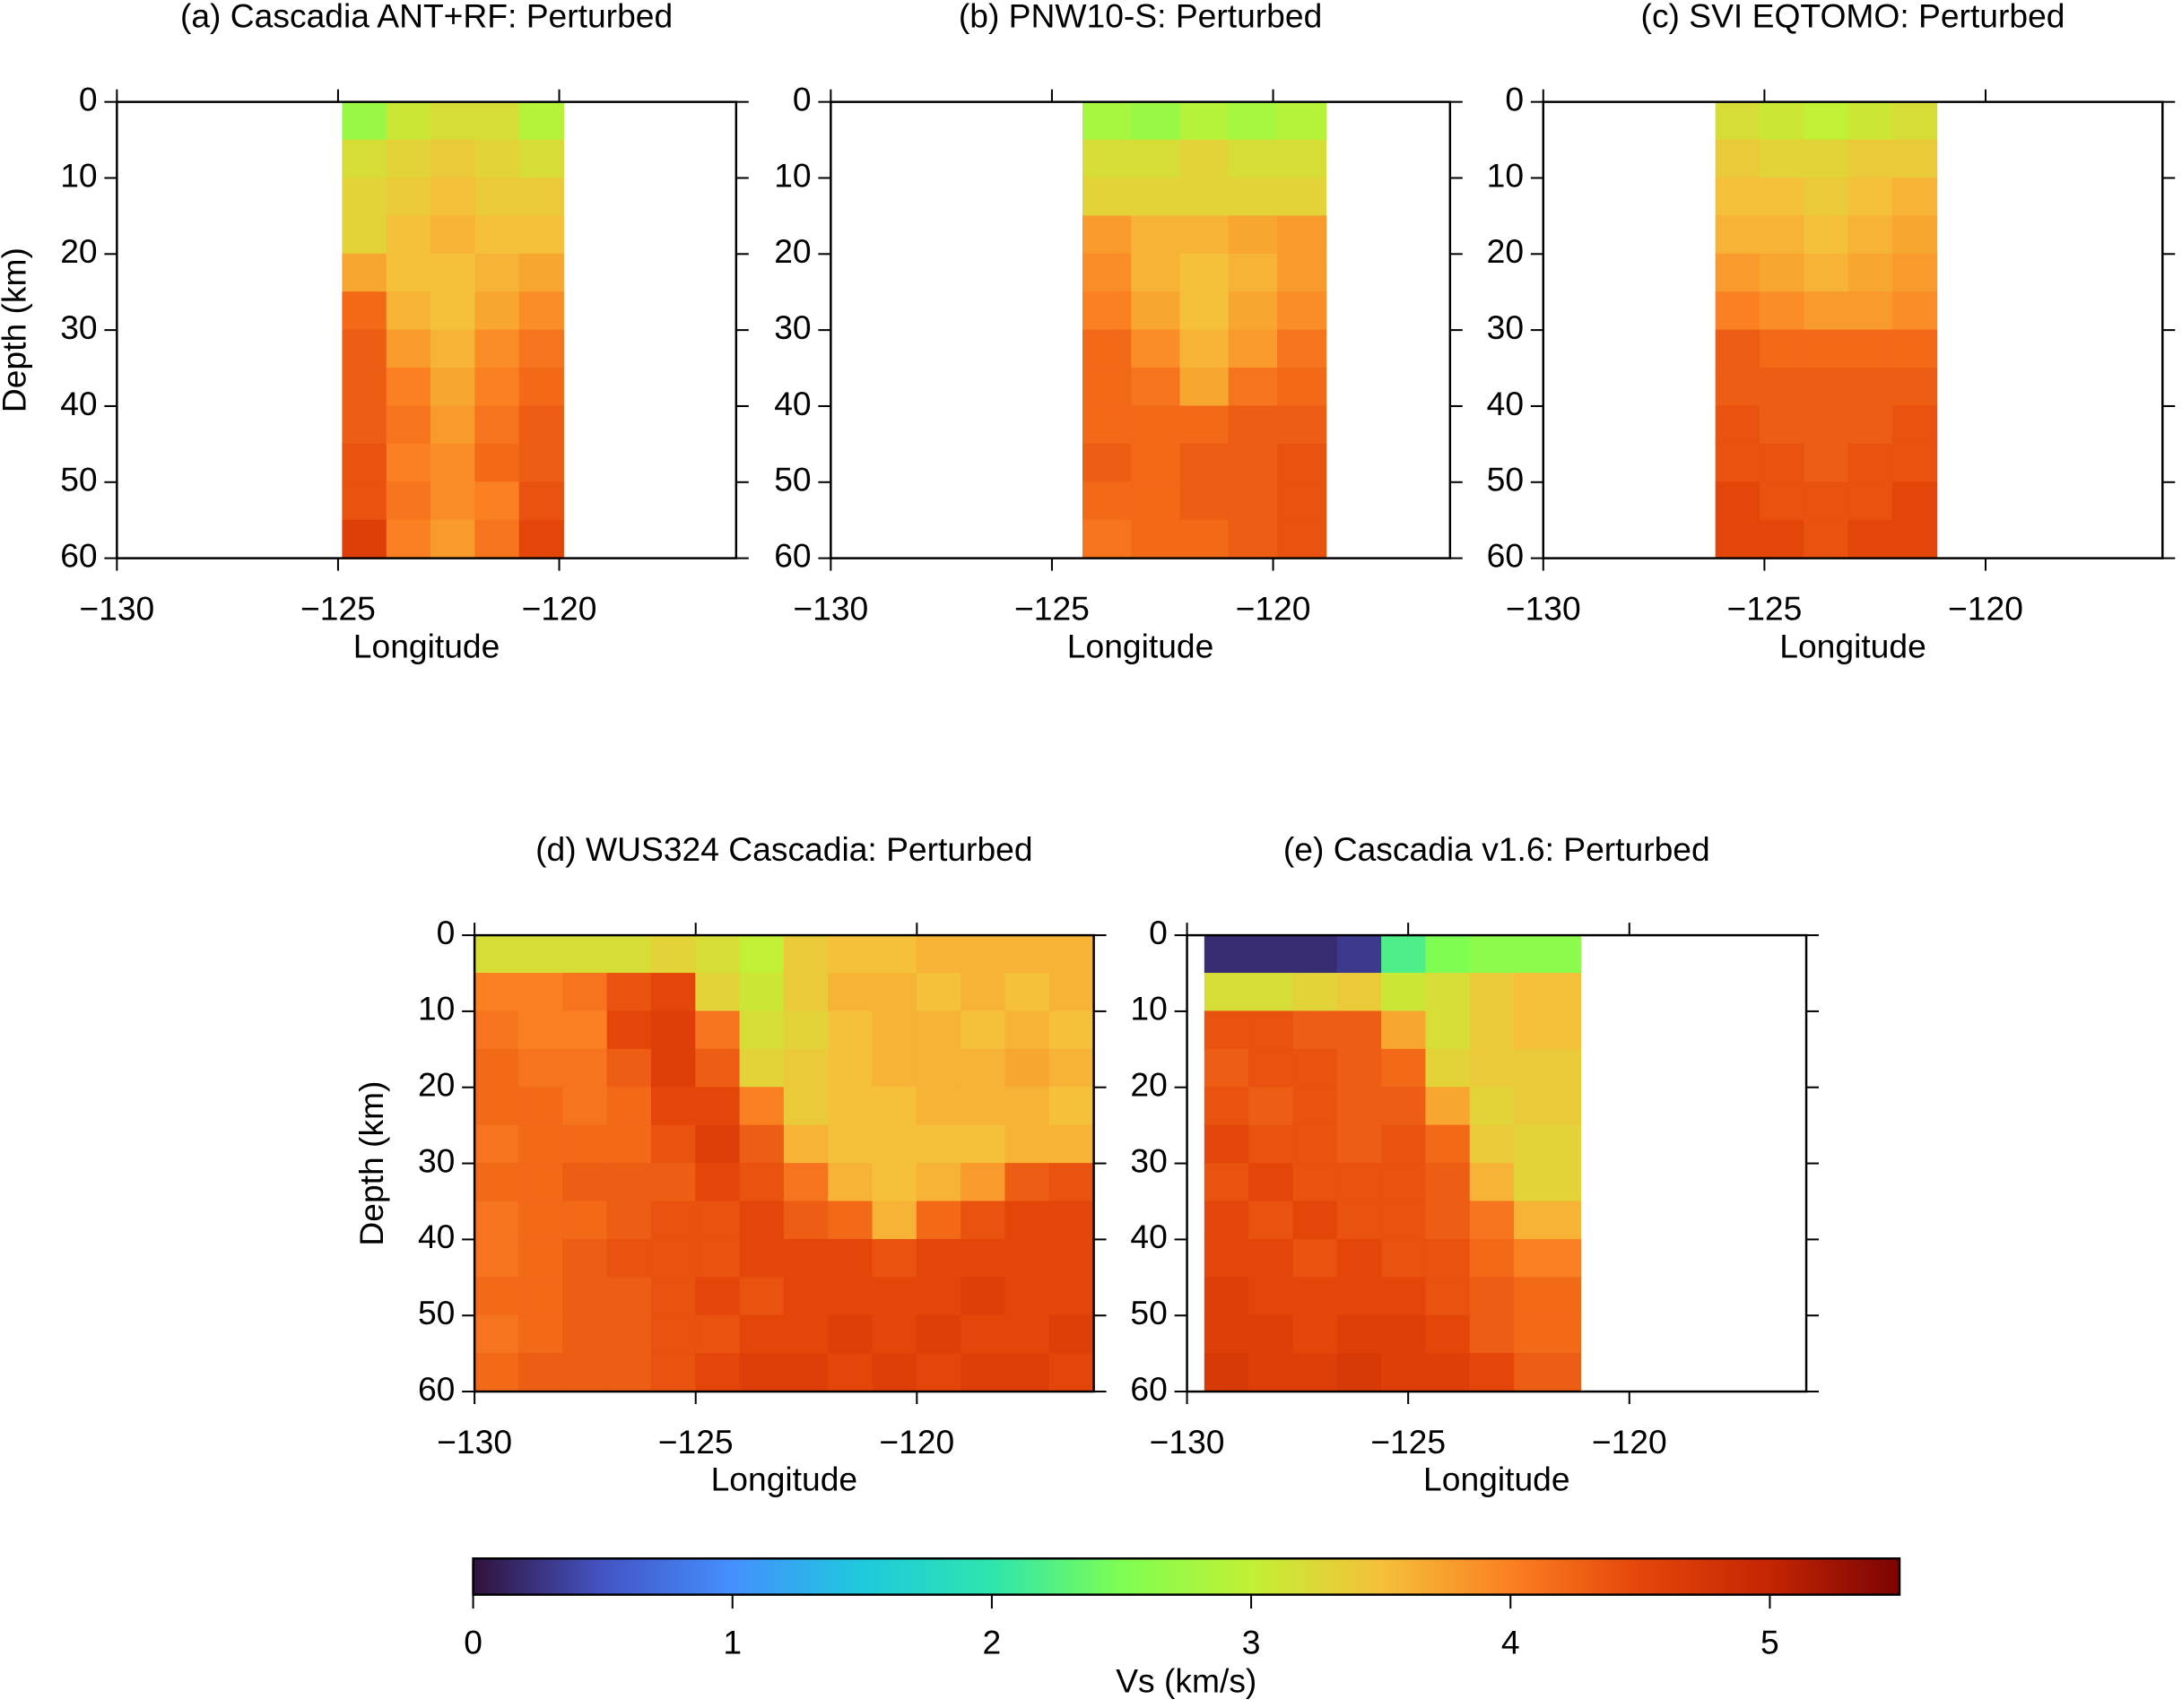 The height and width of the screenshot is (1708, 2182). I want to click on x-tick-label: −125, so click(338, 608).